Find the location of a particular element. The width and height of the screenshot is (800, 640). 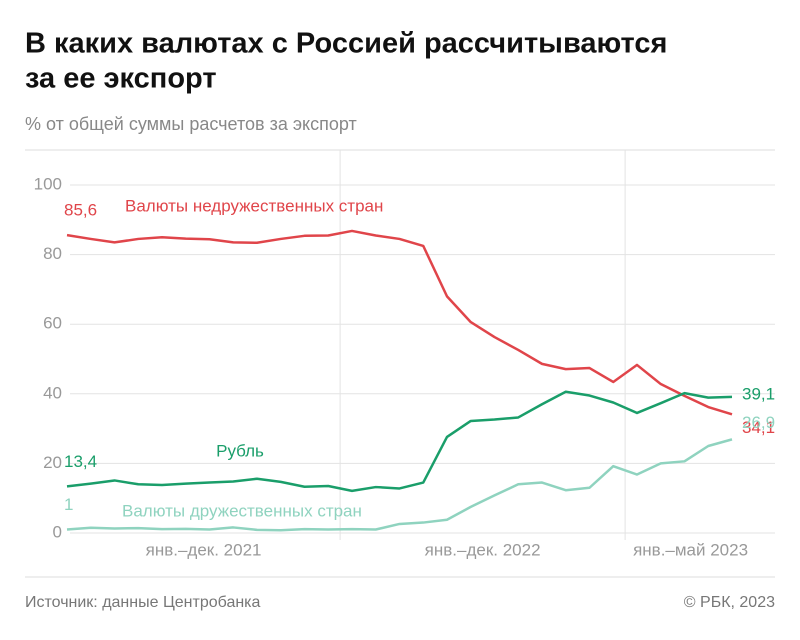

source: Источник: данные Центробанка is located at coordinates (143, 602).